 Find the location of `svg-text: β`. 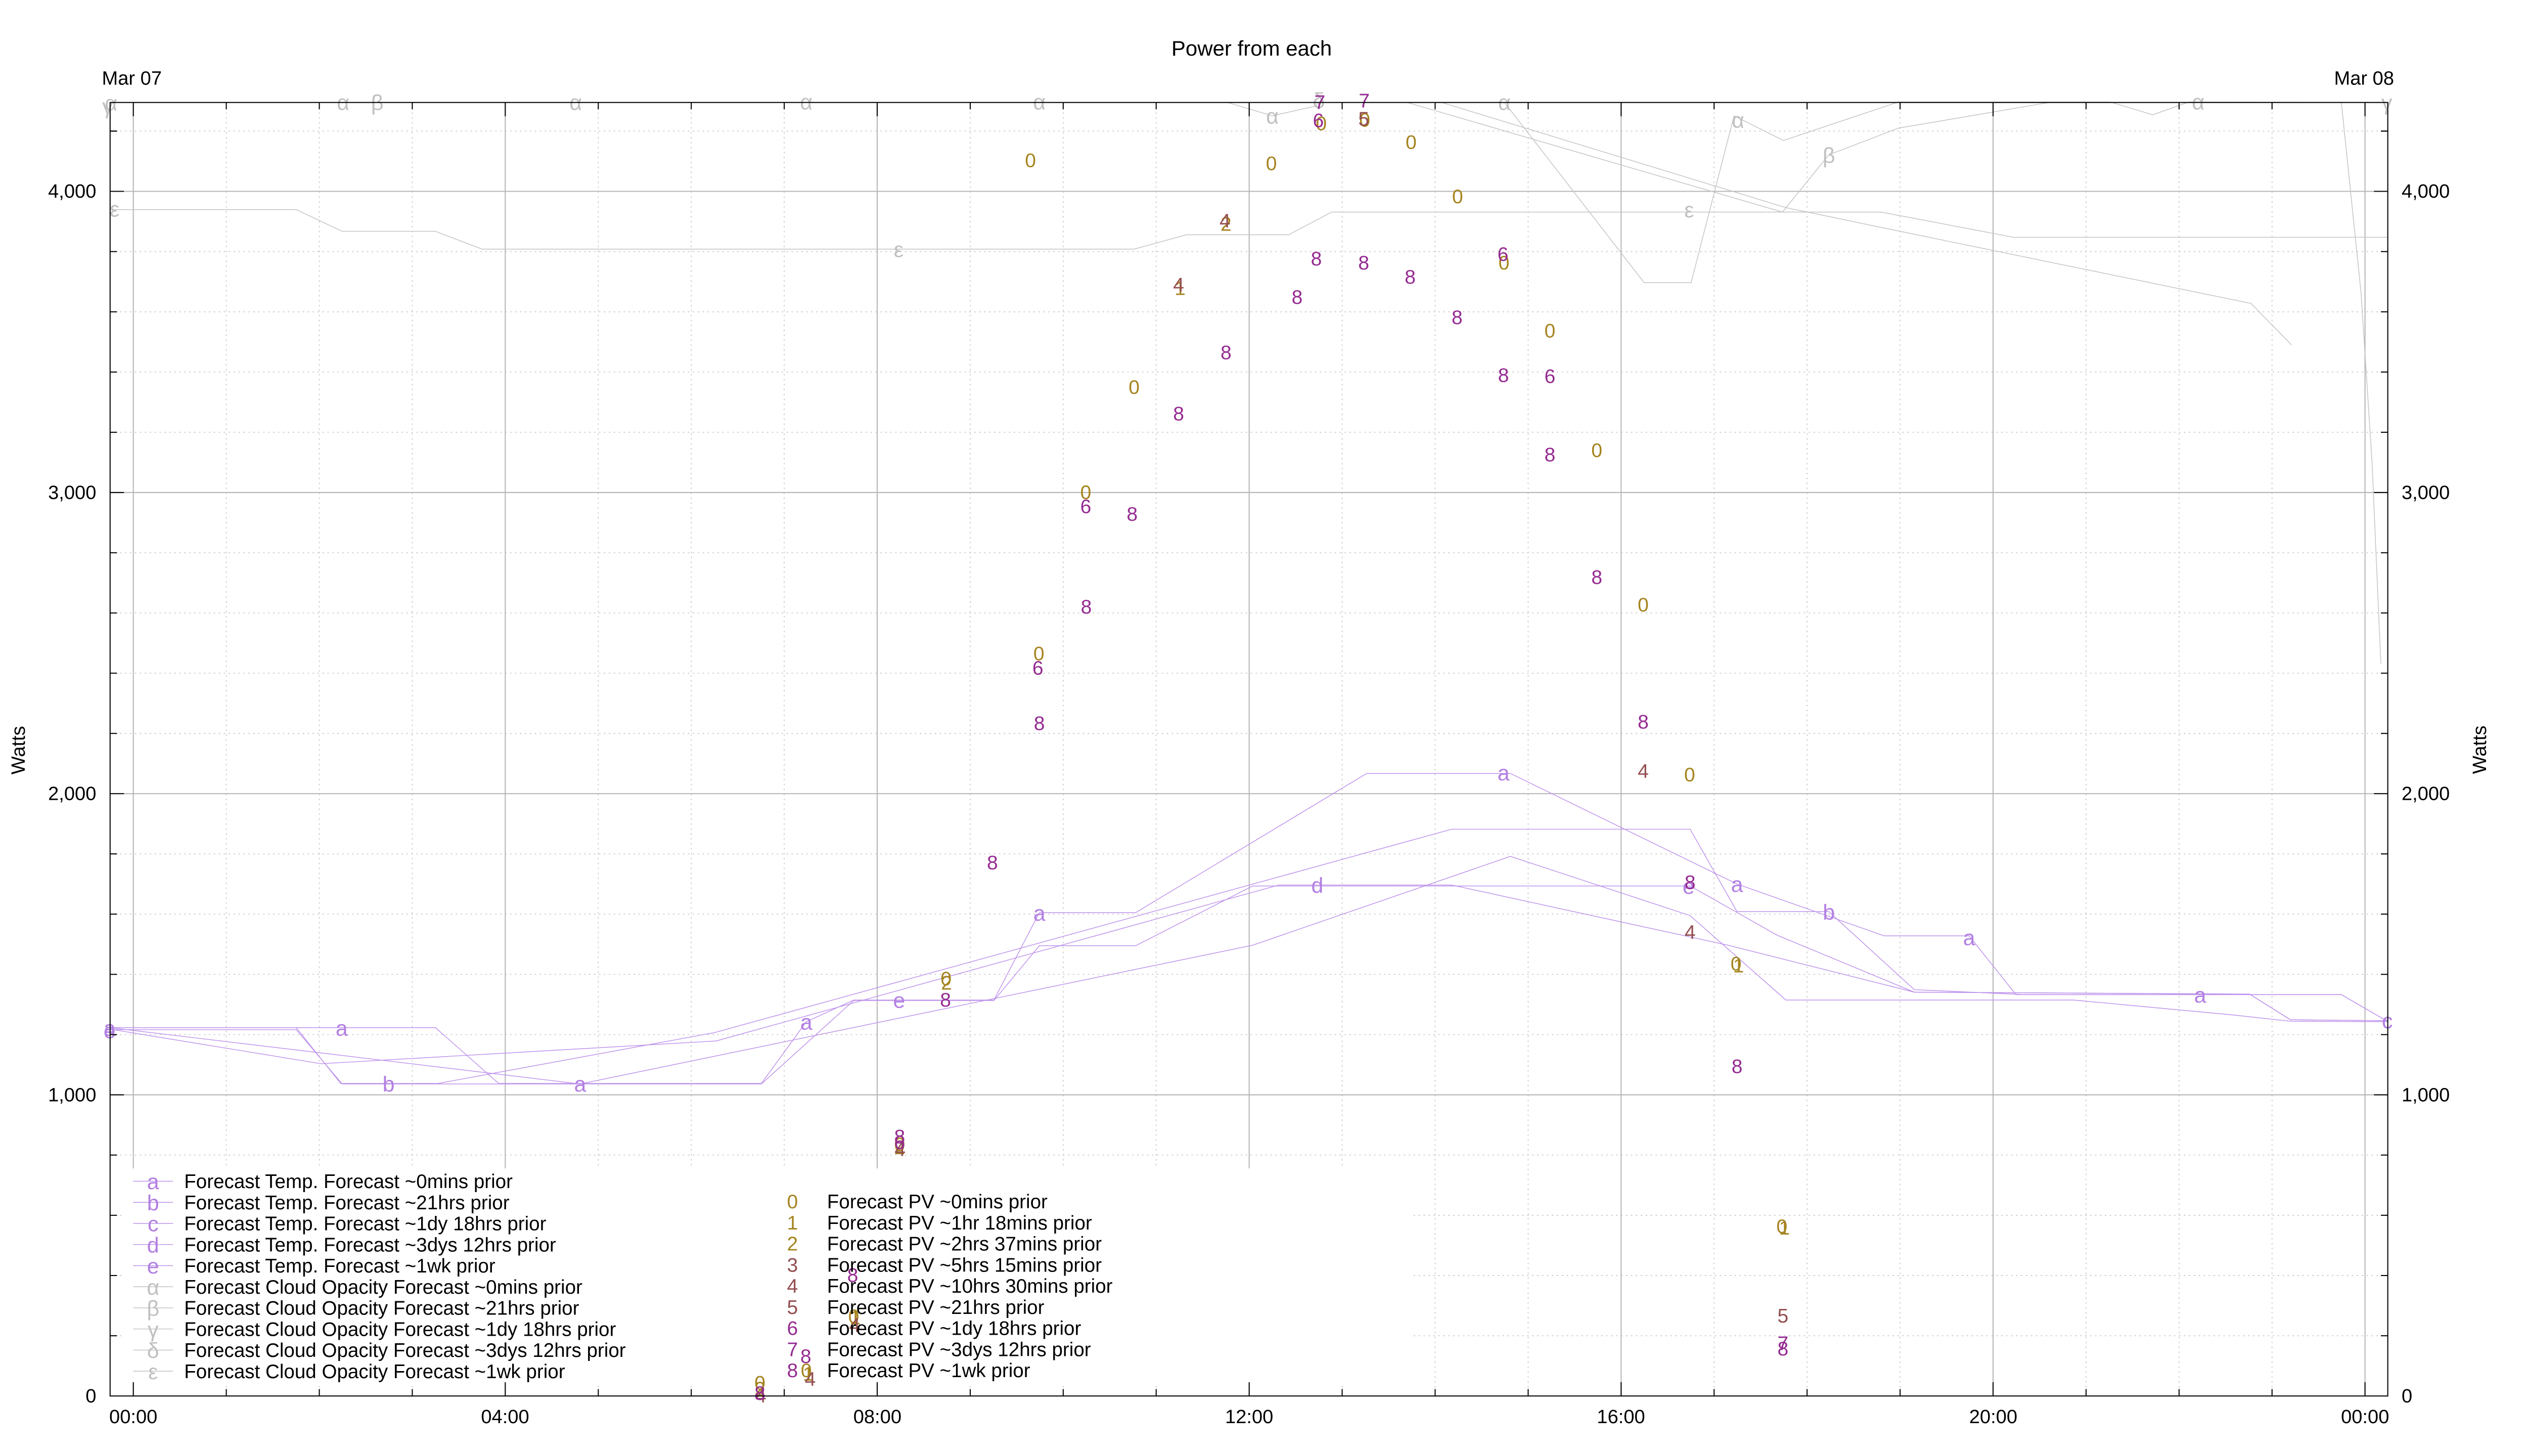

svg-text: β is located at coordinates (1829, 156).